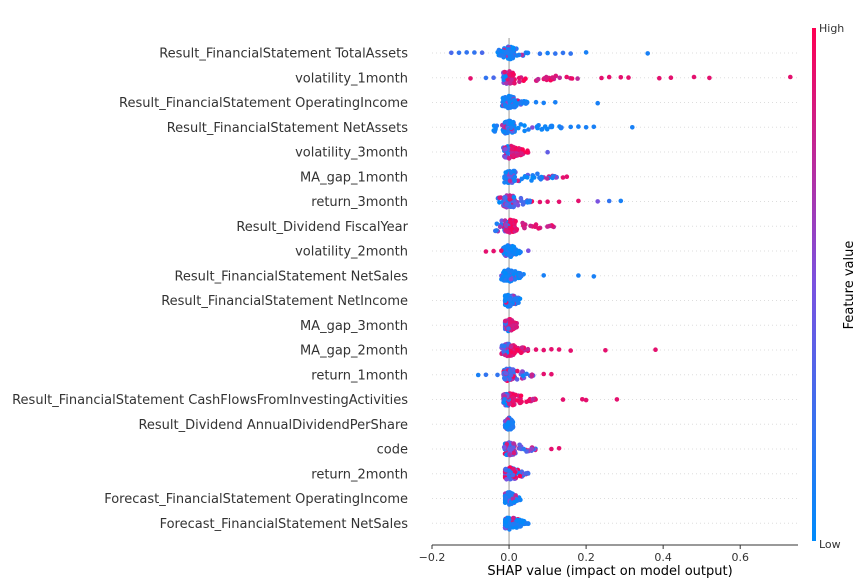  I want to click on feature-label: Result_Dividend FiscalYear, so click(322, 227).